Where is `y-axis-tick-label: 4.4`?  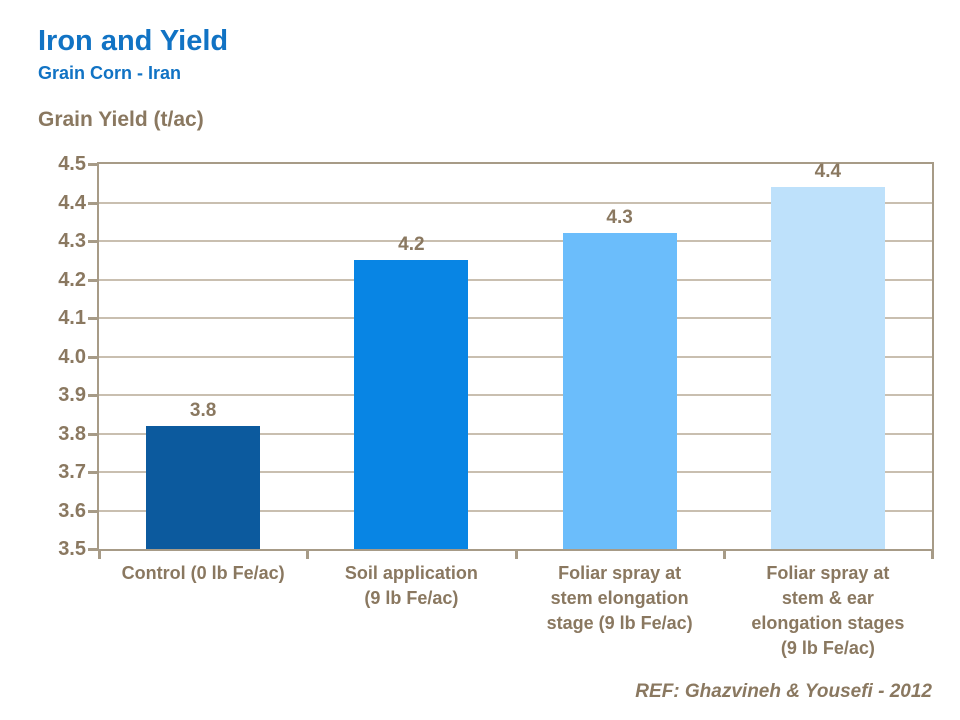
y-axis-tick-label: 4.4 is located at coordinates (72, 202).